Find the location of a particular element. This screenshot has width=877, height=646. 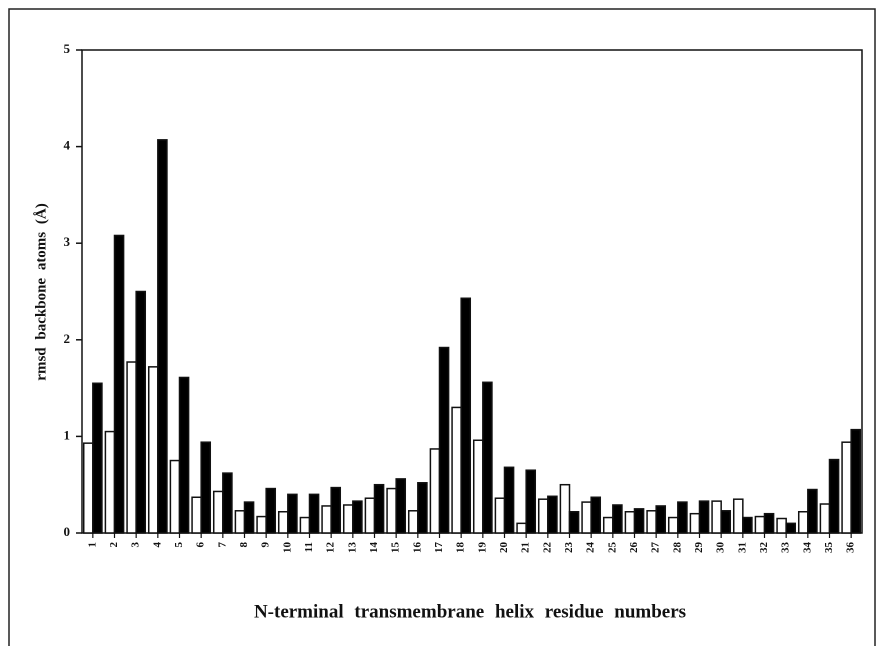

y-tick-label: 4 is located at coordinates (67, 145).